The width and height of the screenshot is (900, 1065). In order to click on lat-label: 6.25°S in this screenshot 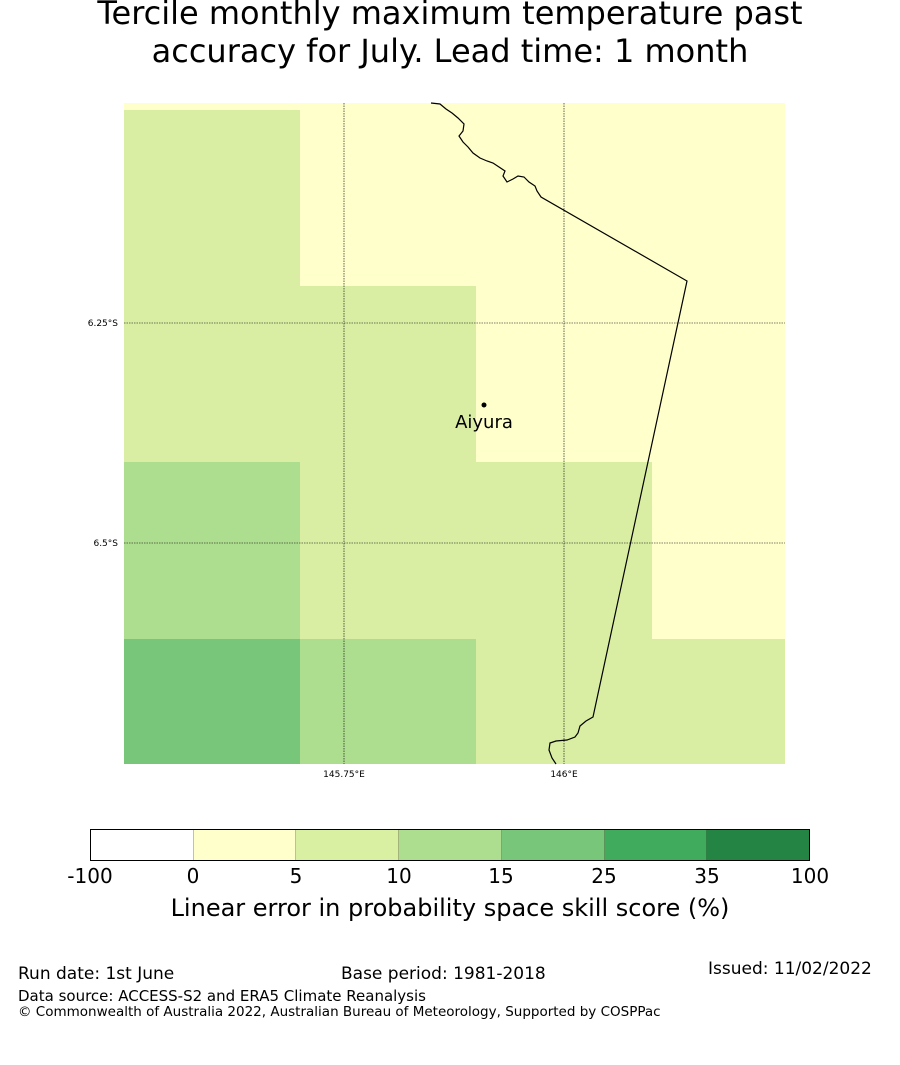, I will do `click(103, 324)`.